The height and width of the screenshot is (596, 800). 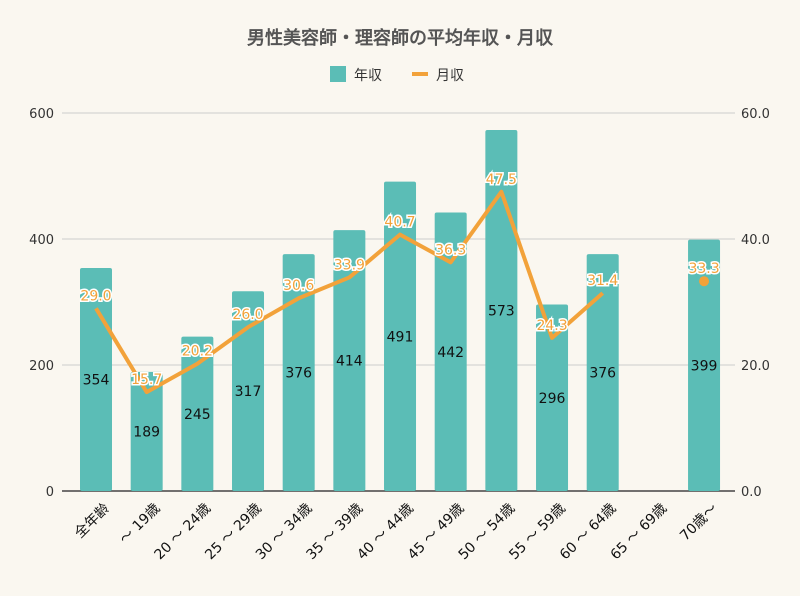 What do you see at coordinates (140, 524) in the screenshot?
I see `x-tick-label: ～ 19歳` at bounding box center [140, 524].